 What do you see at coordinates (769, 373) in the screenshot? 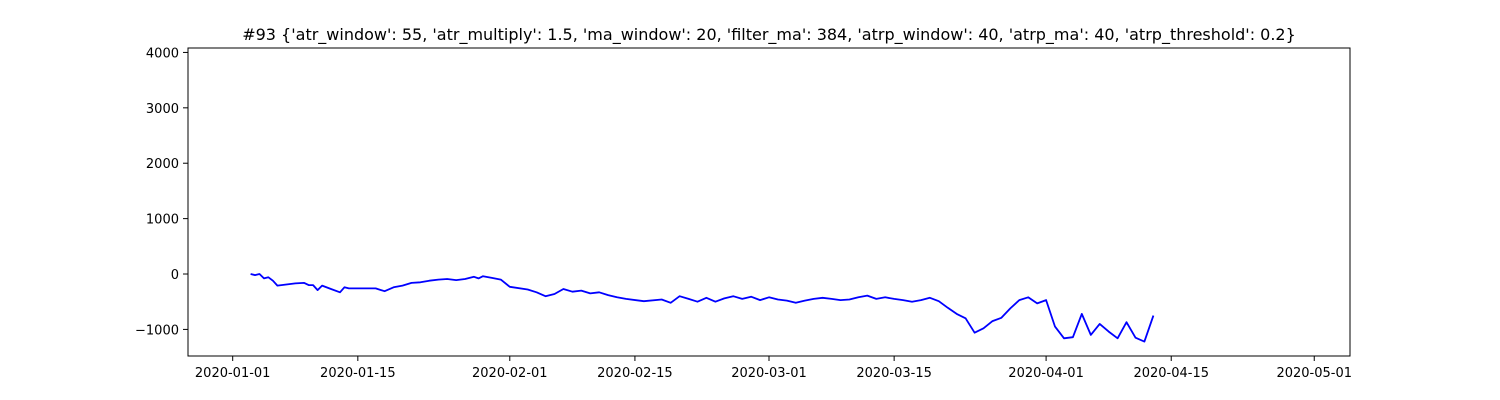
I see `x-tick-label: 2020-03-01` at bounding box center [769, 373].